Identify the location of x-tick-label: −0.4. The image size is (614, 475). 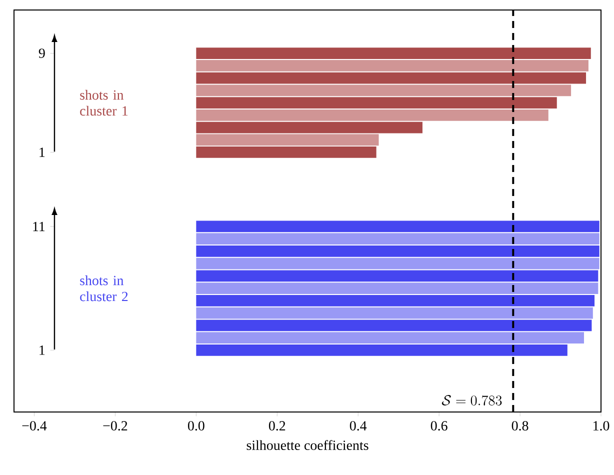
(34, 426).